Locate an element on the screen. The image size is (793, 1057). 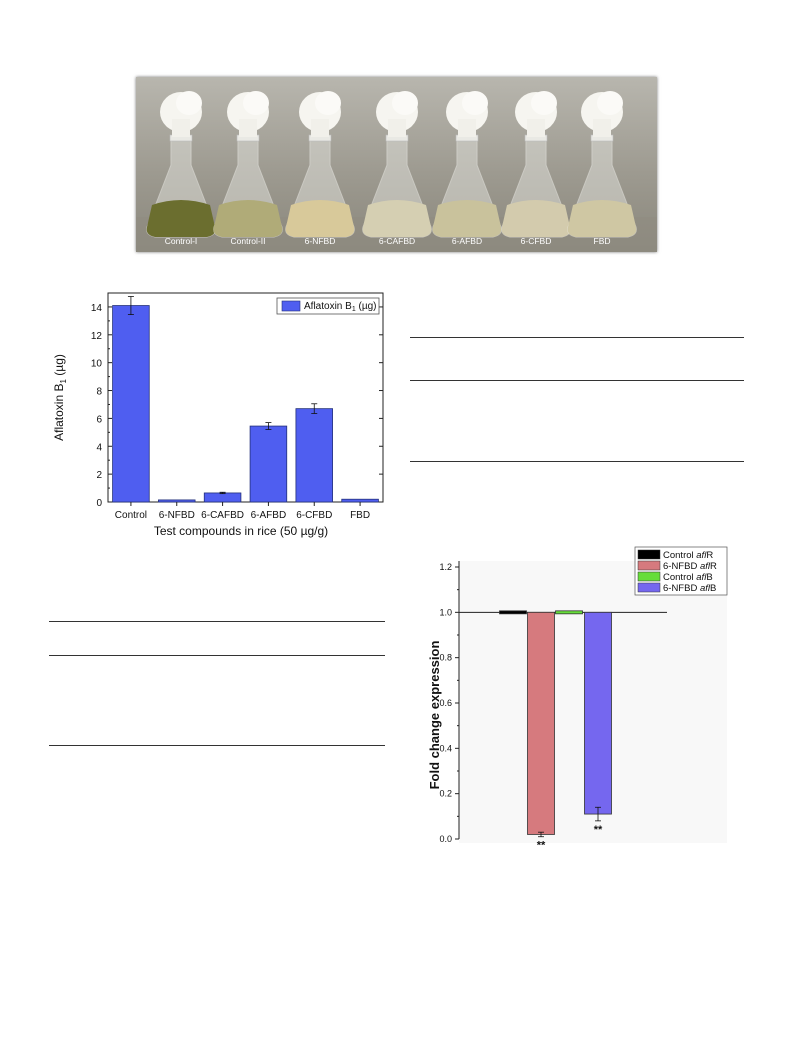
flask-label: FBD is located at coordinates (602, 241).